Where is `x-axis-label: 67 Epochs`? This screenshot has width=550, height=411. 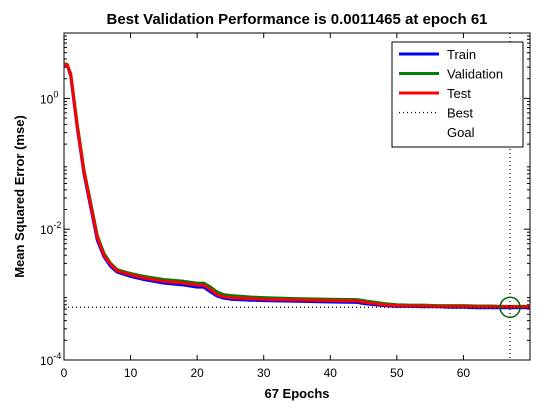
x-axis-label: 67 Epochs is located at coordinates (296, 393).